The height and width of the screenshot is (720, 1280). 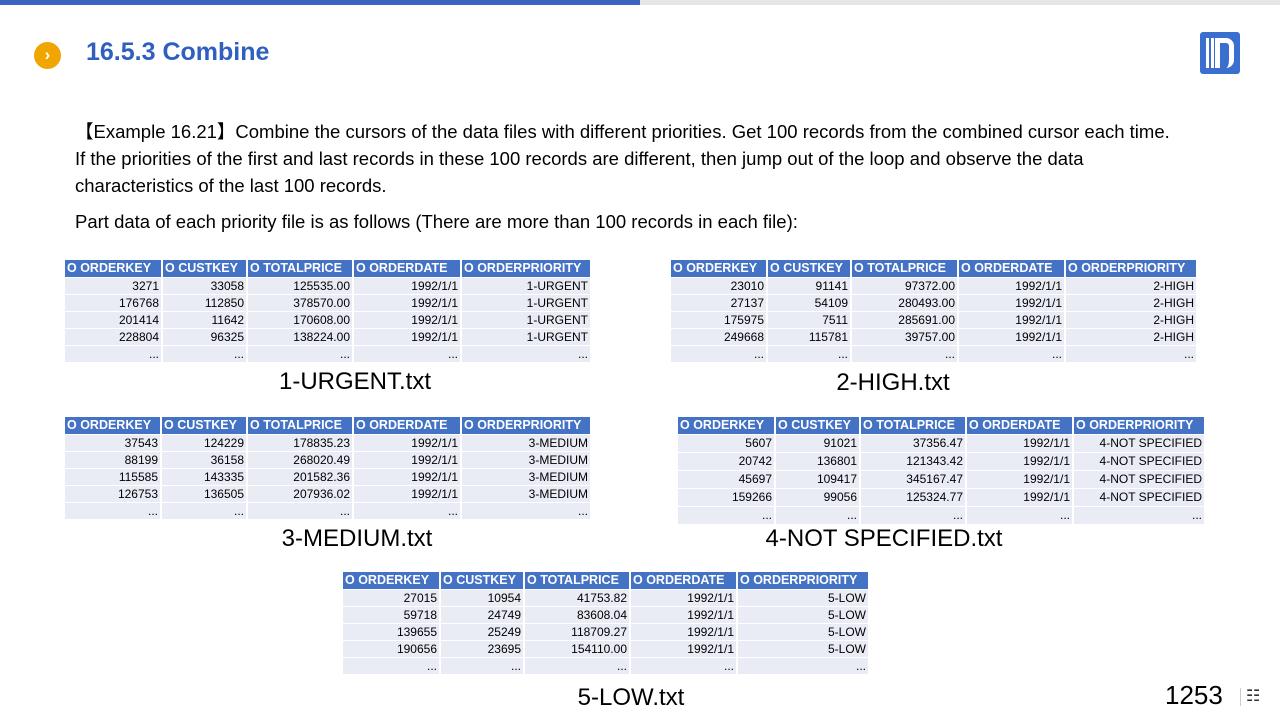 What do you see at coordinates (818, 460) in the screenshot?
I see `table-cell: 136801` at bounding box center [818, 460].